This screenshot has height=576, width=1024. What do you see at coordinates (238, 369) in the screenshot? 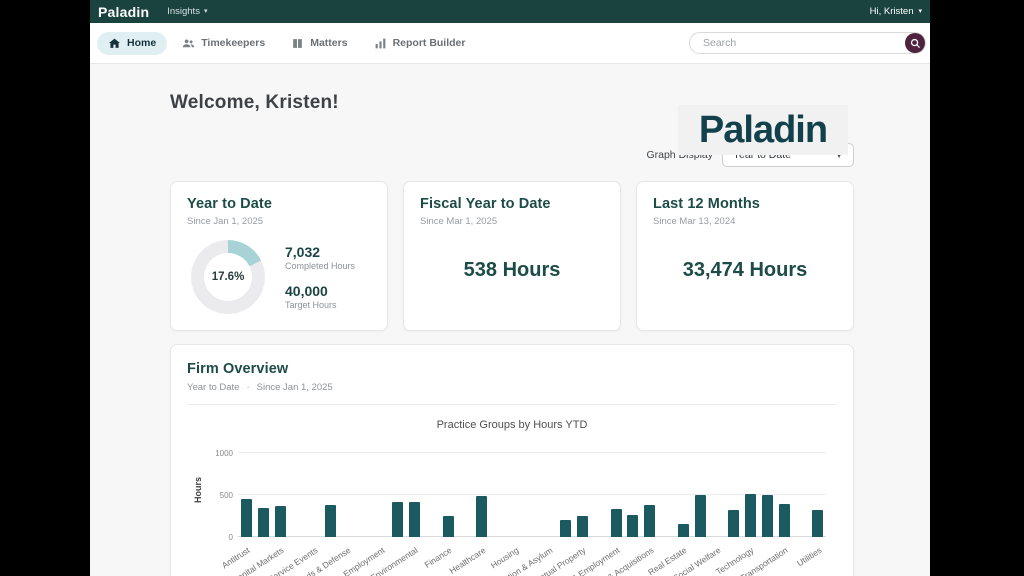
I see `firm-overview-title: Firm Overview` at bounding box center [238, 369].